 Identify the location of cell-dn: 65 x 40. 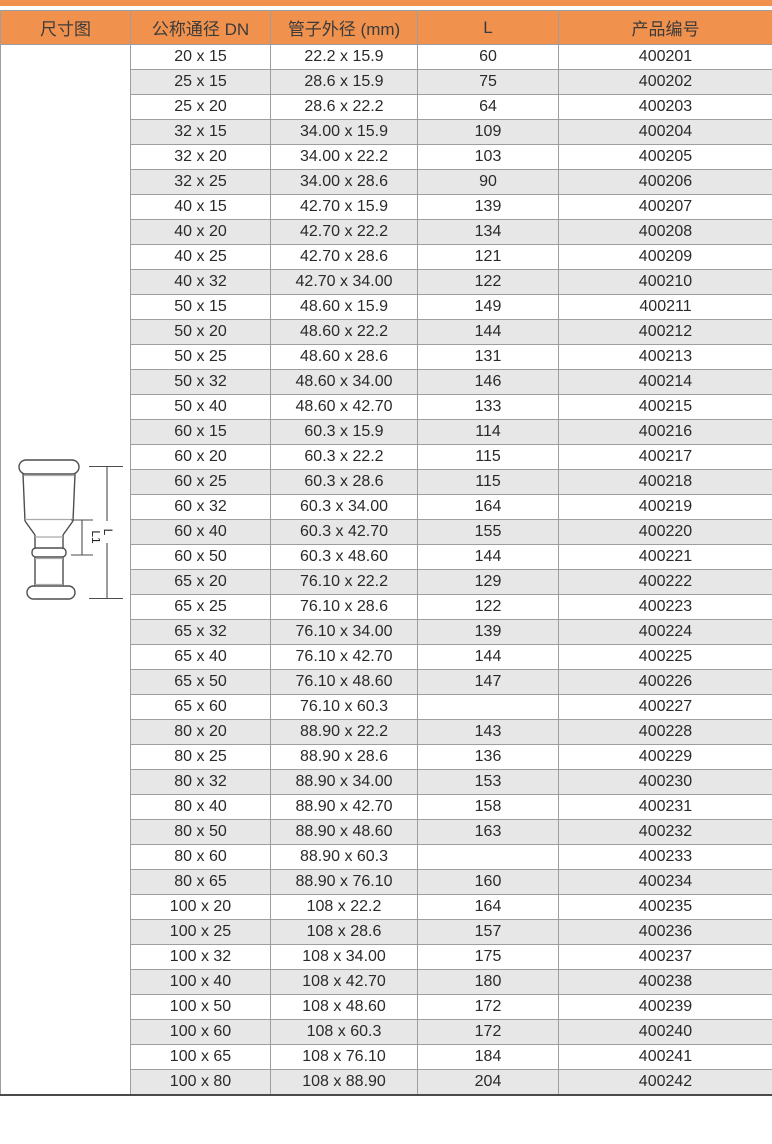
(200, 657).